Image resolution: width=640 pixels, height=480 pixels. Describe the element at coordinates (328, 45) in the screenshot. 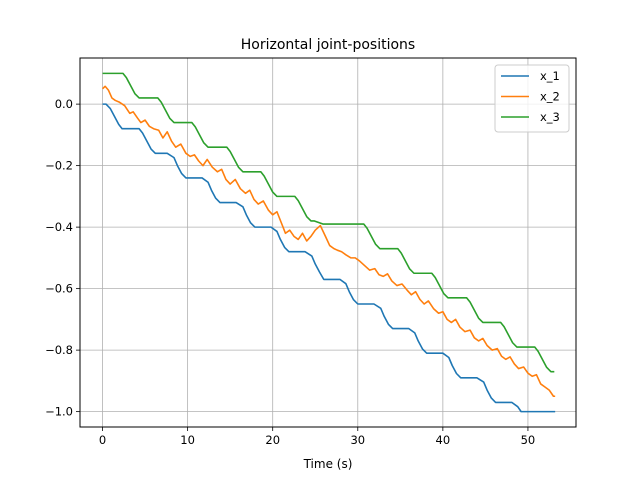

I see `chart-title: Horizontal joint-positions` at that location.